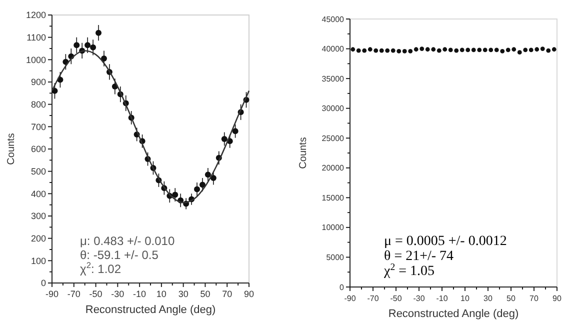  Describe the element at coordinates (38, 104) in the screenshot. I see `y-tick-label: 800` at that location.